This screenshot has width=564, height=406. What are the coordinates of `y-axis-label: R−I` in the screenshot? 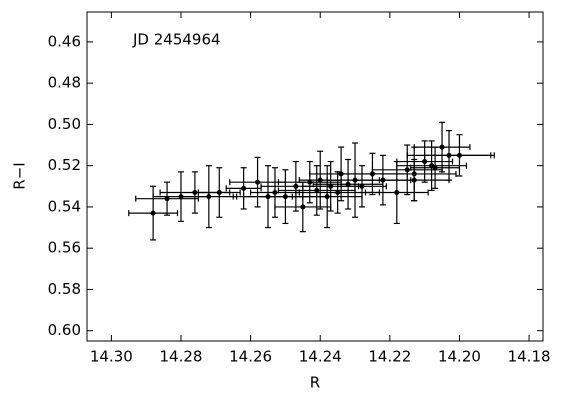 It's located at (20, 175).